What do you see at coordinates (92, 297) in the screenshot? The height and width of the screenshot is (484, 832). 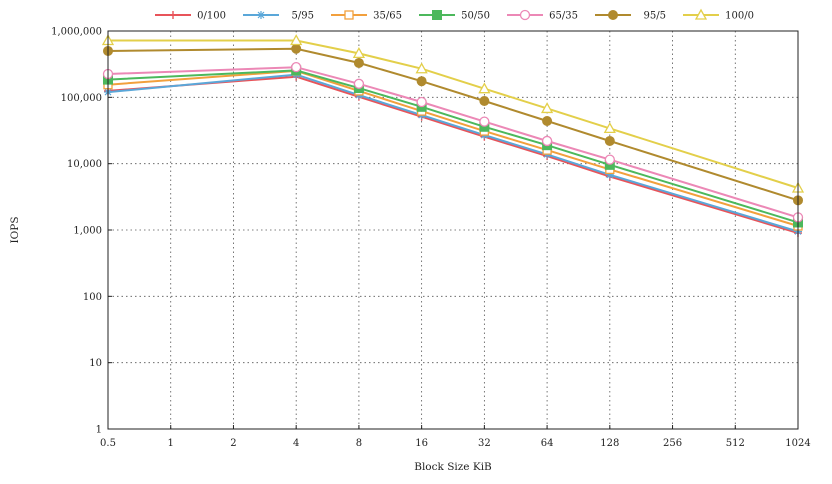 I see `y-tick-label-100: 100` at bounding box center [92, 297].